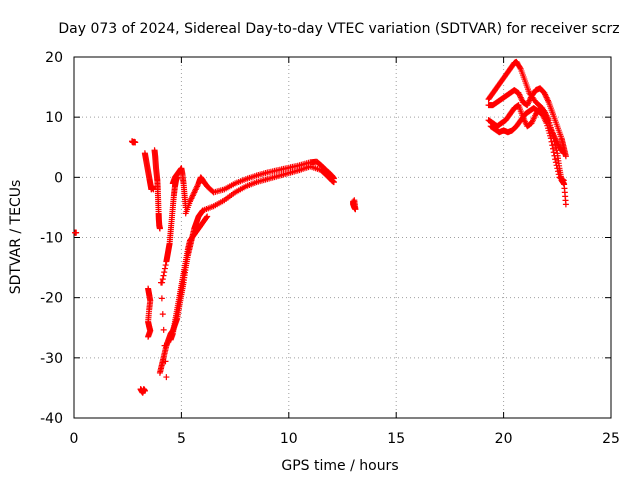  I want to click on y-tick-label: 20, so click(54, 58).